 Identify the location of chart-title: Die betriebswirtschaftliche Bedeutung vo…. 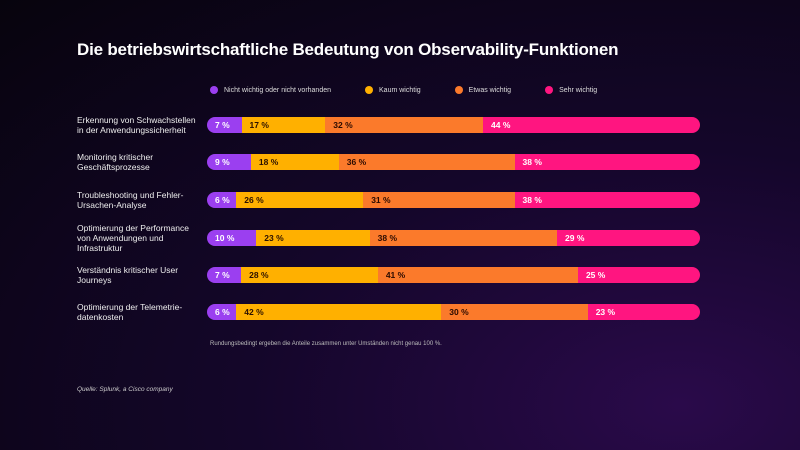
(348, 49).